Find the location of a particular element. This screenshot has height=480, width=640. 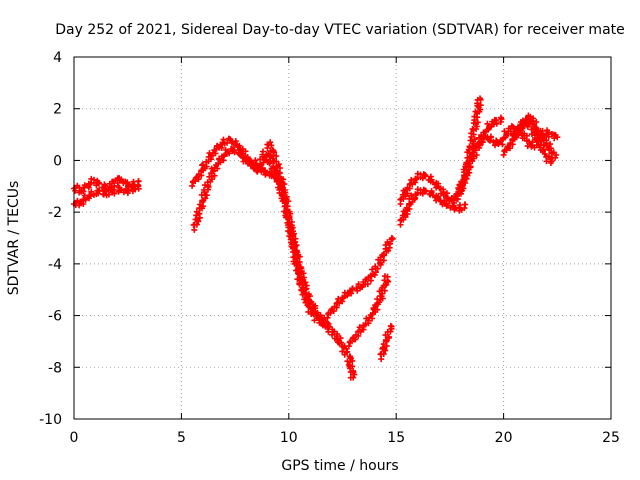

y-axis-label: SDTVAR / TECUs is located at coordinates (14, 238).